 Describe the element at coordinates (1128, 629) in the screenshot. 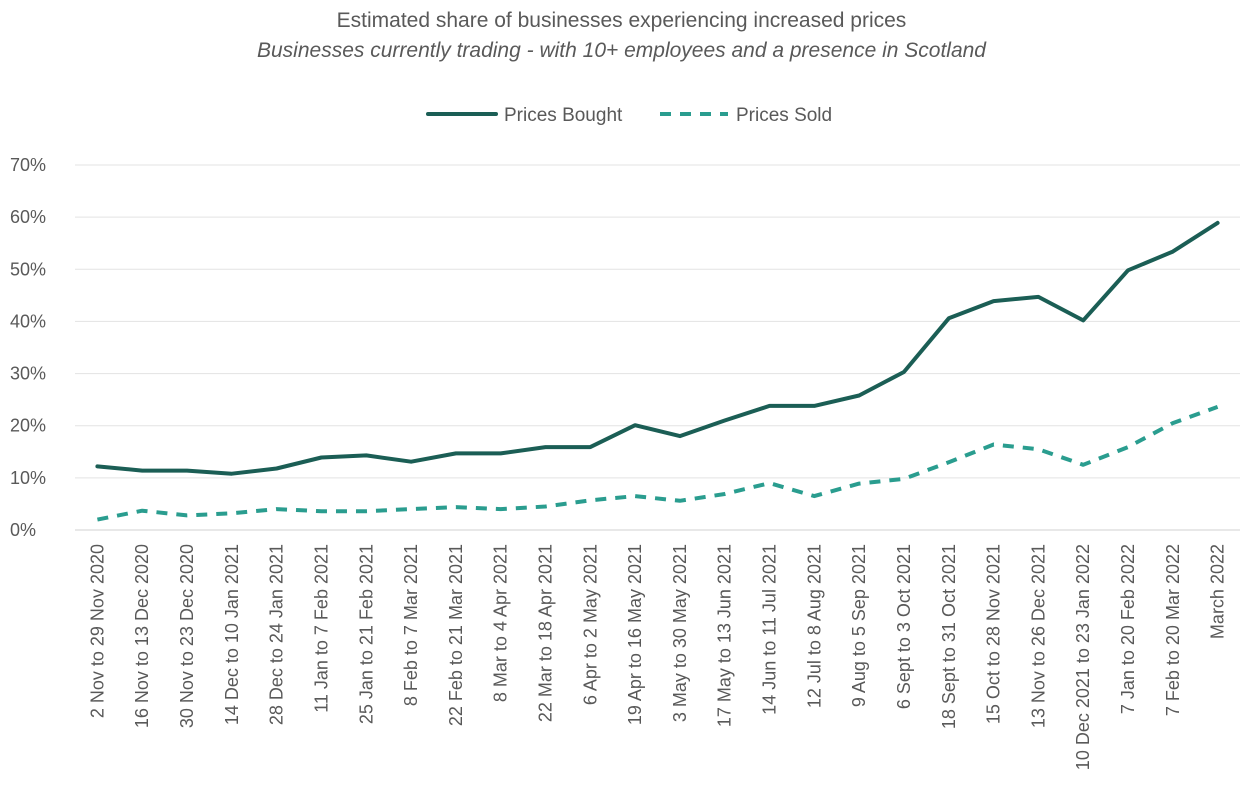

I see `x-tick-label: 7 Jan to 20 Feb 2022` at that location.